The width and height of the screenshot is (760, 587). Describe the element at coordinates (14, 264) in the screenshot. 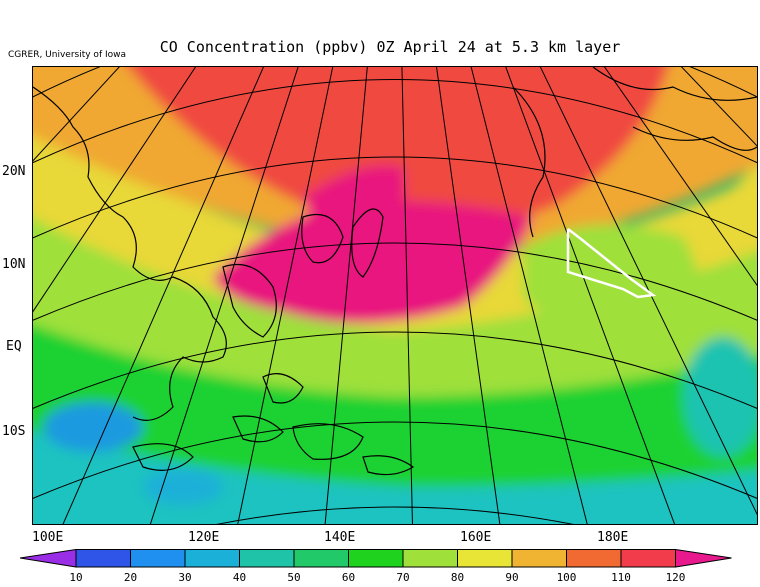

I see `lat-label-10n: 10N` at that location.